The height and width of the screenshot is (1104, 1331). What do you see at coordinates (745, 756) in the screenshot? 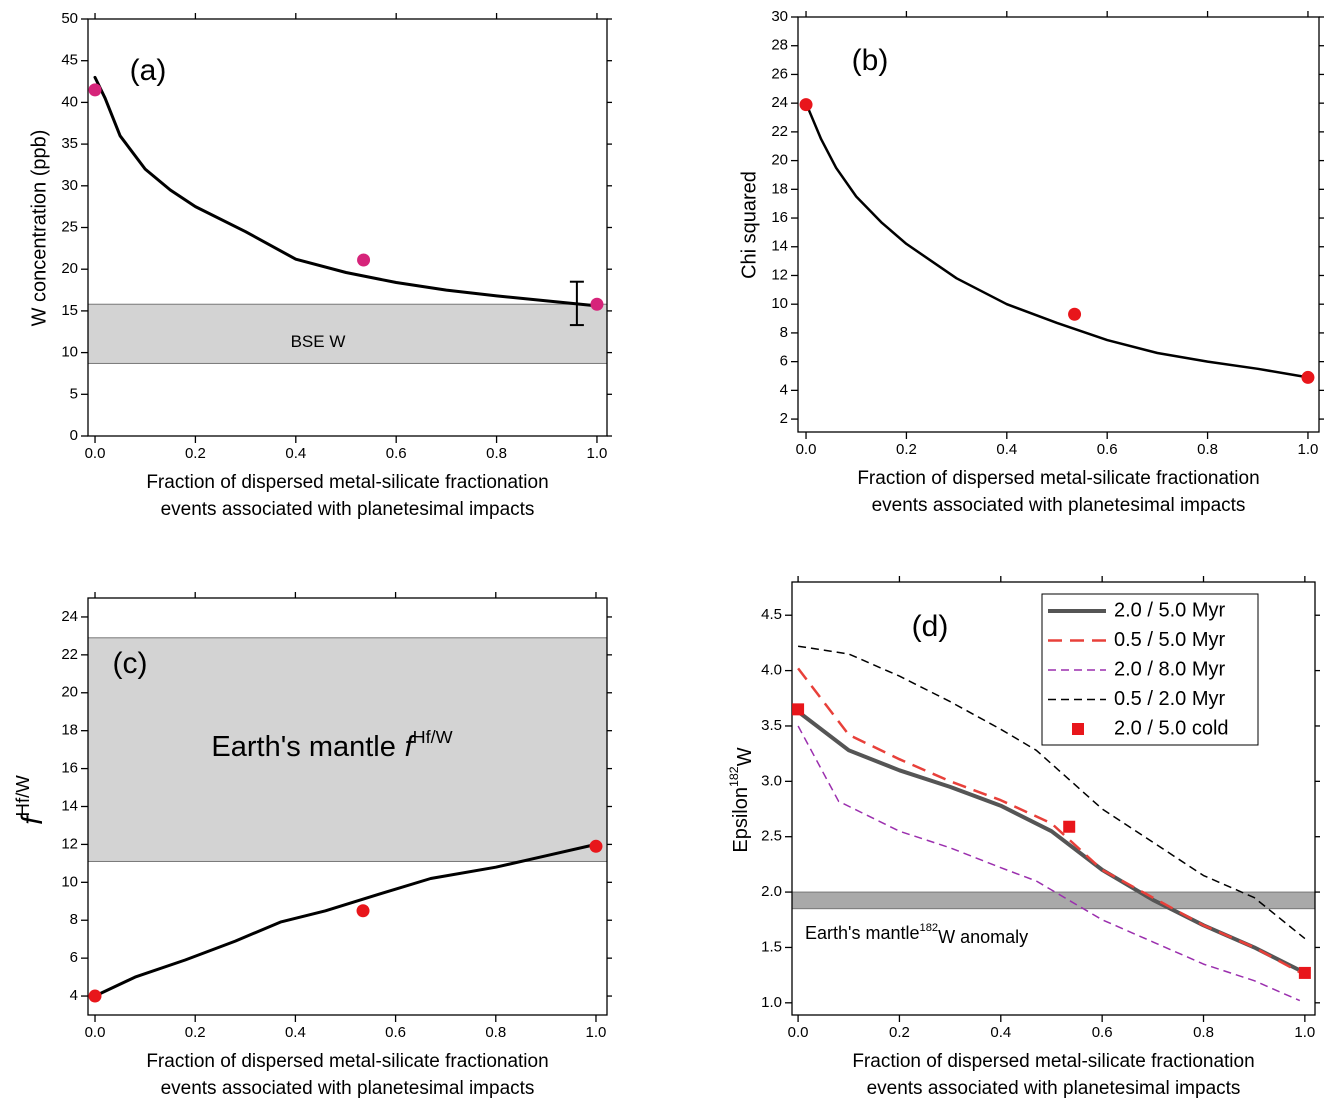
I see `text-part: W` at bounding box center [745, 756].